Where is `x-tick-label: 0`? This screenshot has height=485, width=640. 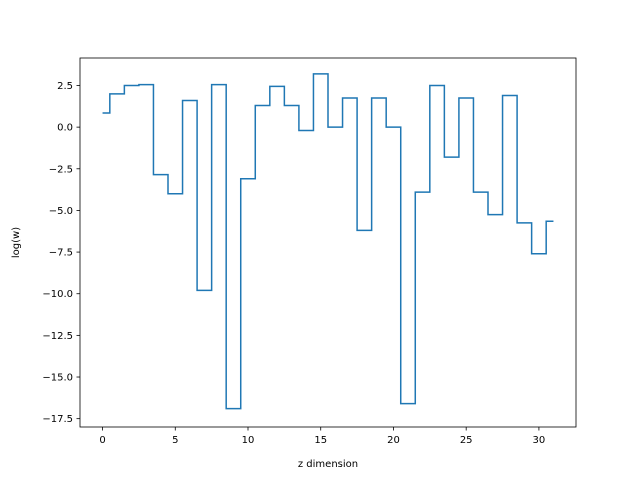 x-tick-label: 0 is located at coordinates (102, 440).